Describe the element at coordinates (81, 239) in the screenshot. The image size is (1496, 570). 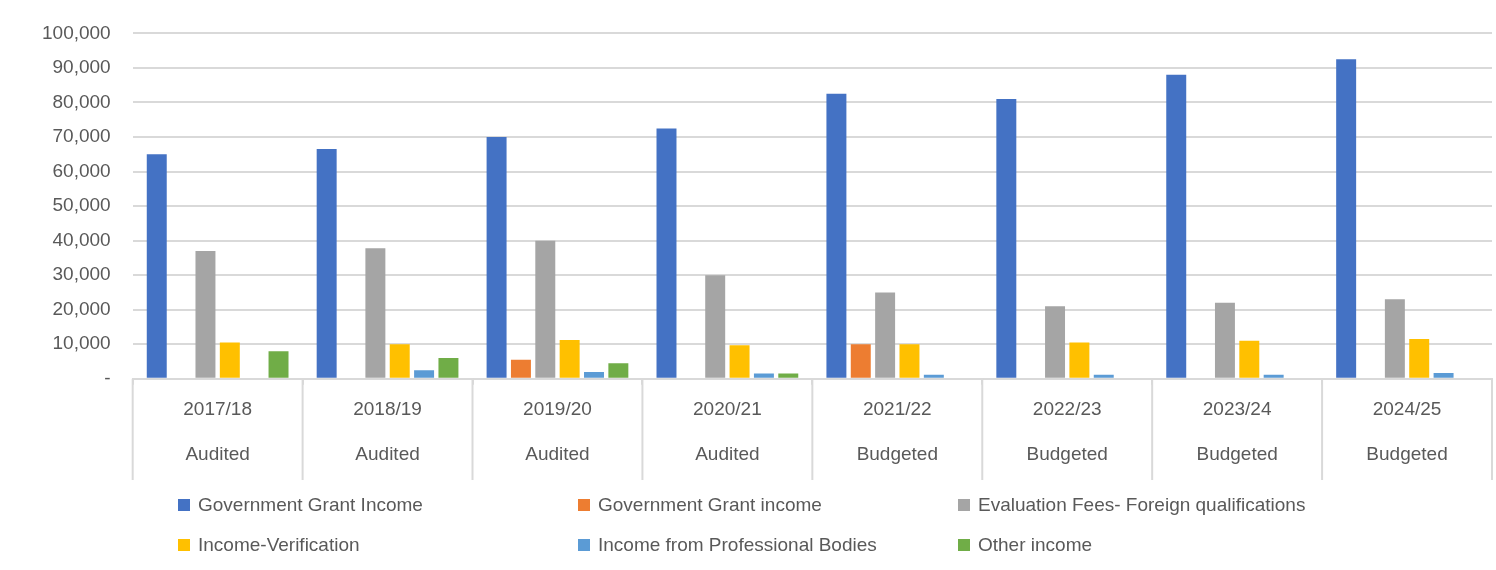
I see `y-tick-label: 40,000` at that location.